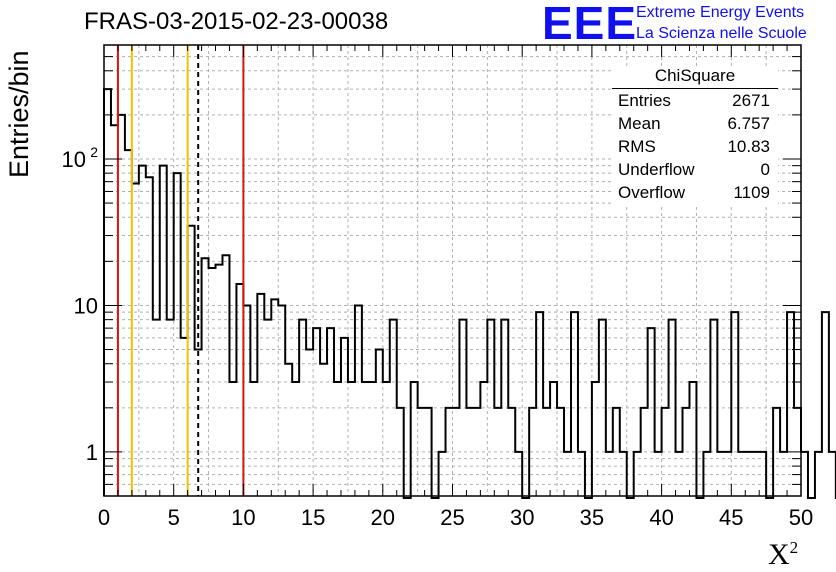 This screenshot has height=572, width=836. I want to click on x-tick-label: 20, so click(383, 517).